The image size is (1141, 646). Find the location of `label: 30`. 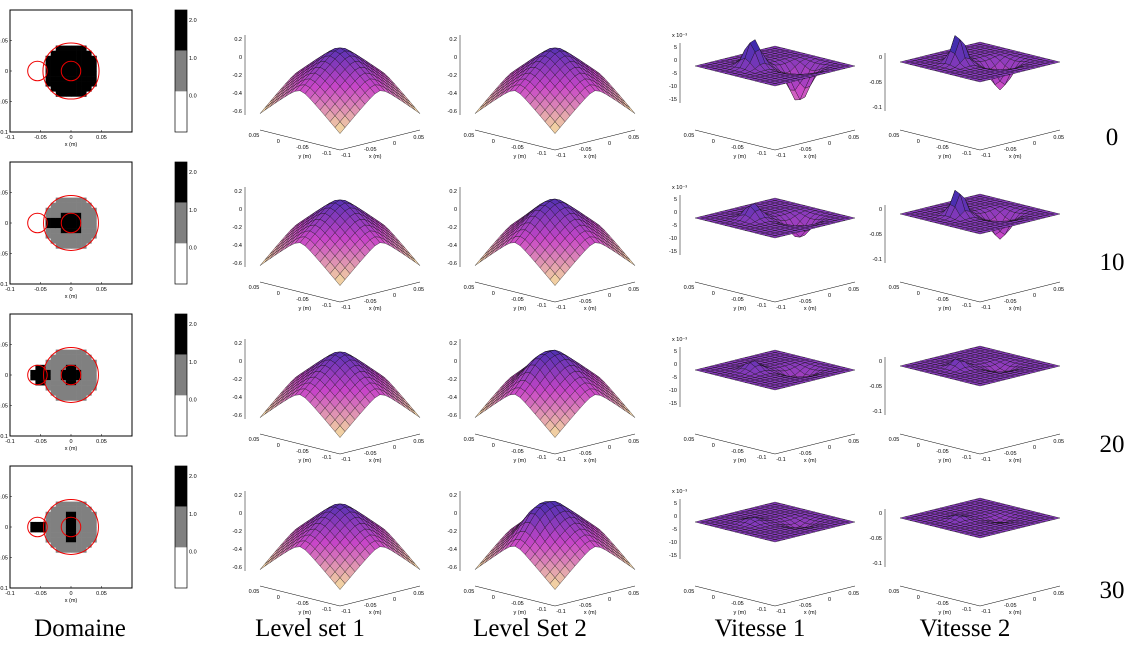

label: 30 is located at coordinates (1112, 590).